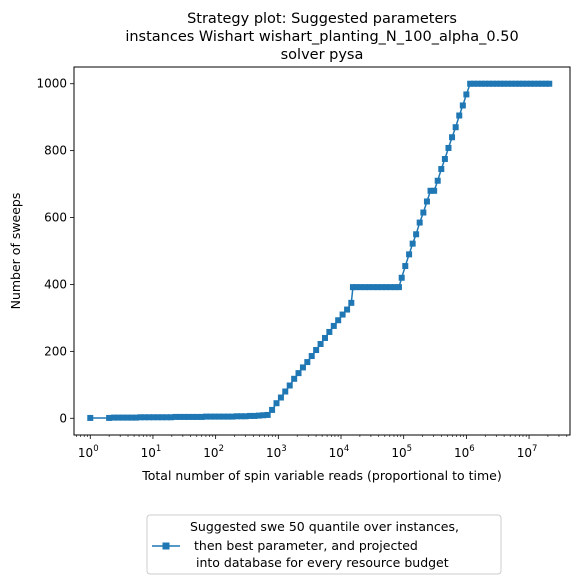 This screenshot has height=584, width=580. Describe the element at coordinates (55, 351) in the screenshot. I see `y-tick-label: 200` at that location.